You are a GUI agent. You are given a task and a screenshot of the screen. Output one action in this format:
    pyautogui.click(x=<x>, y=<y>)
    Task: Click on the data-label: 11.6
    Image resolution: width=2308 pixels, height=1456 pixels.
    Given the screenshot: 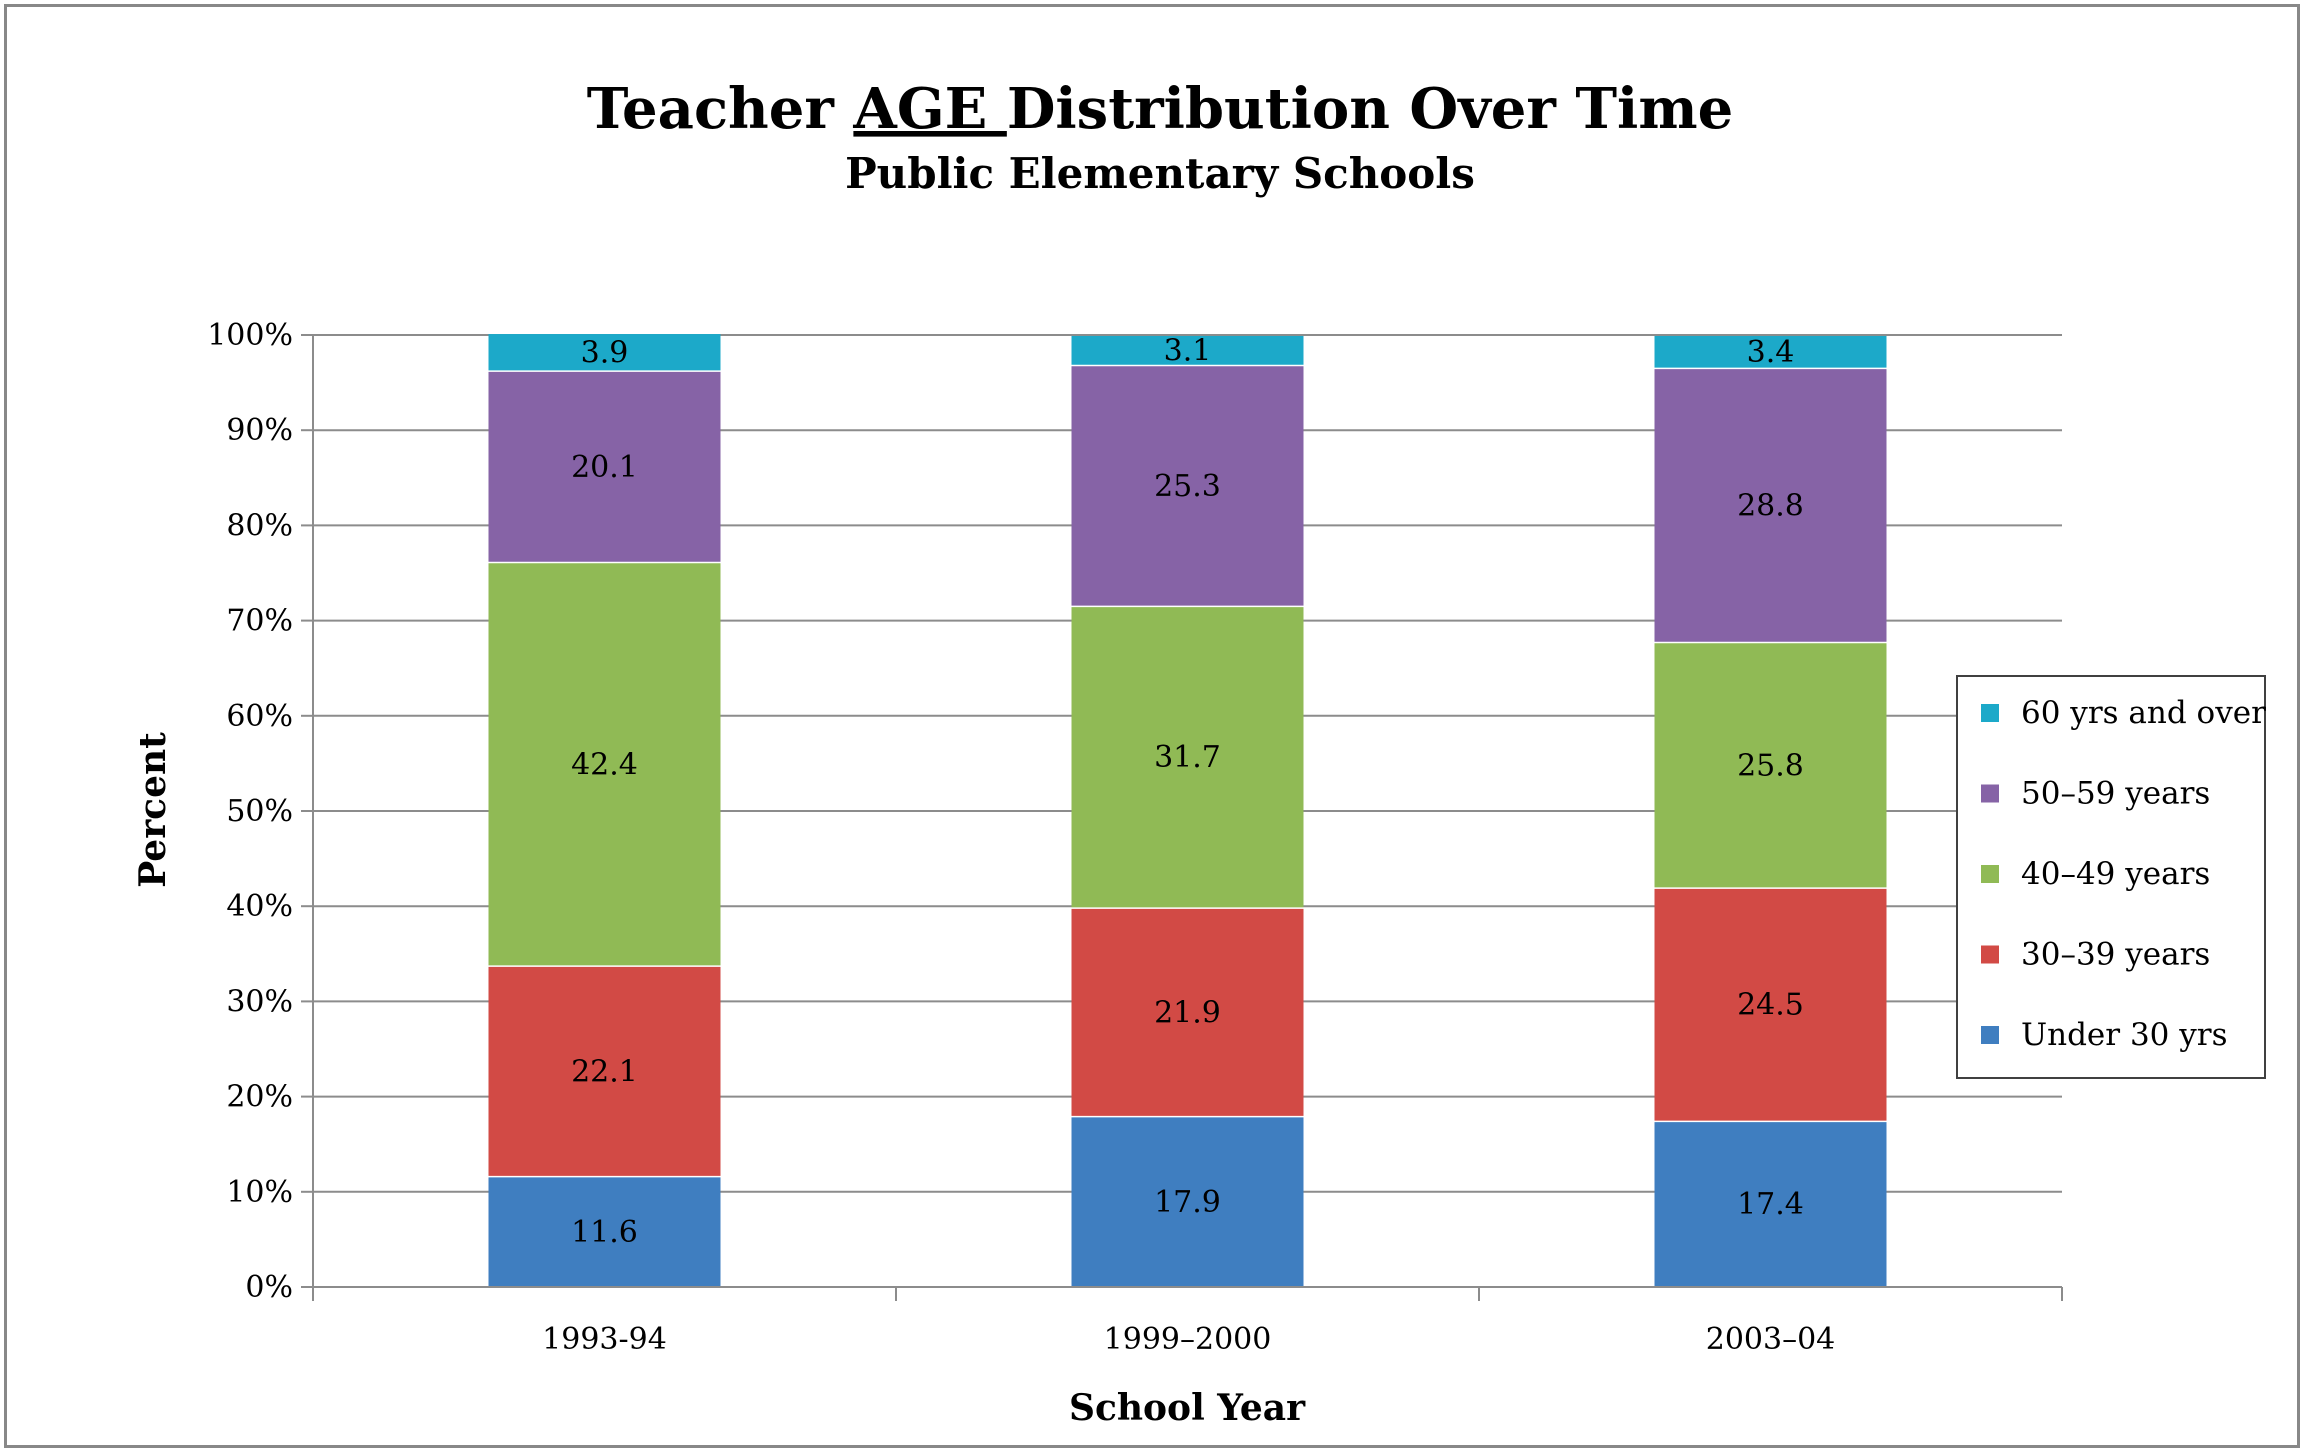 What is the action you would take?
    pyautogui.click(x=604, y=1232)
    